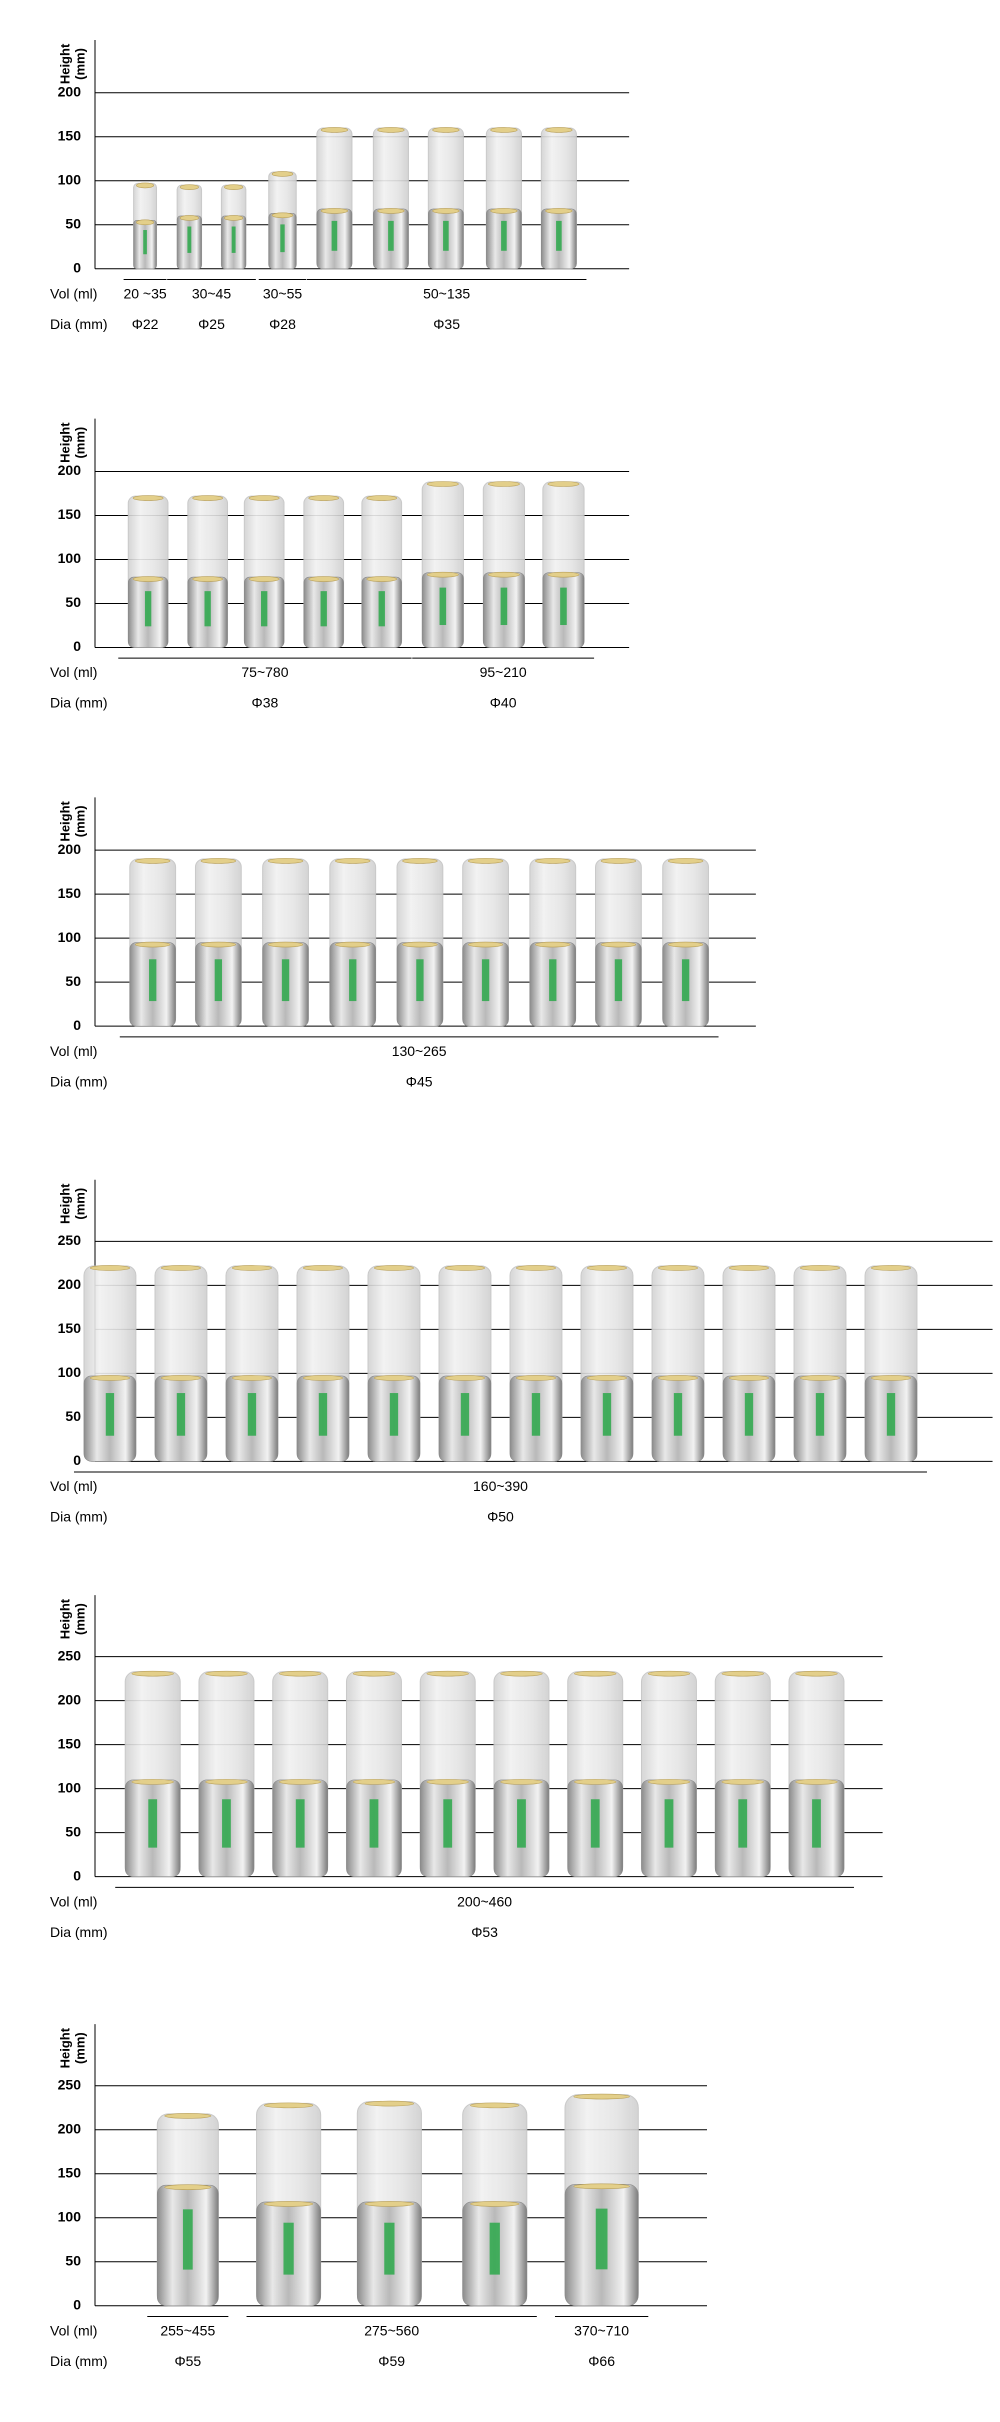 This screenshot has height=2422, width=1000. What do you see at coordinates (391, 2361) in the screenshot?
I see `group-dia: Φ59` at bounding box center [391, 2361].